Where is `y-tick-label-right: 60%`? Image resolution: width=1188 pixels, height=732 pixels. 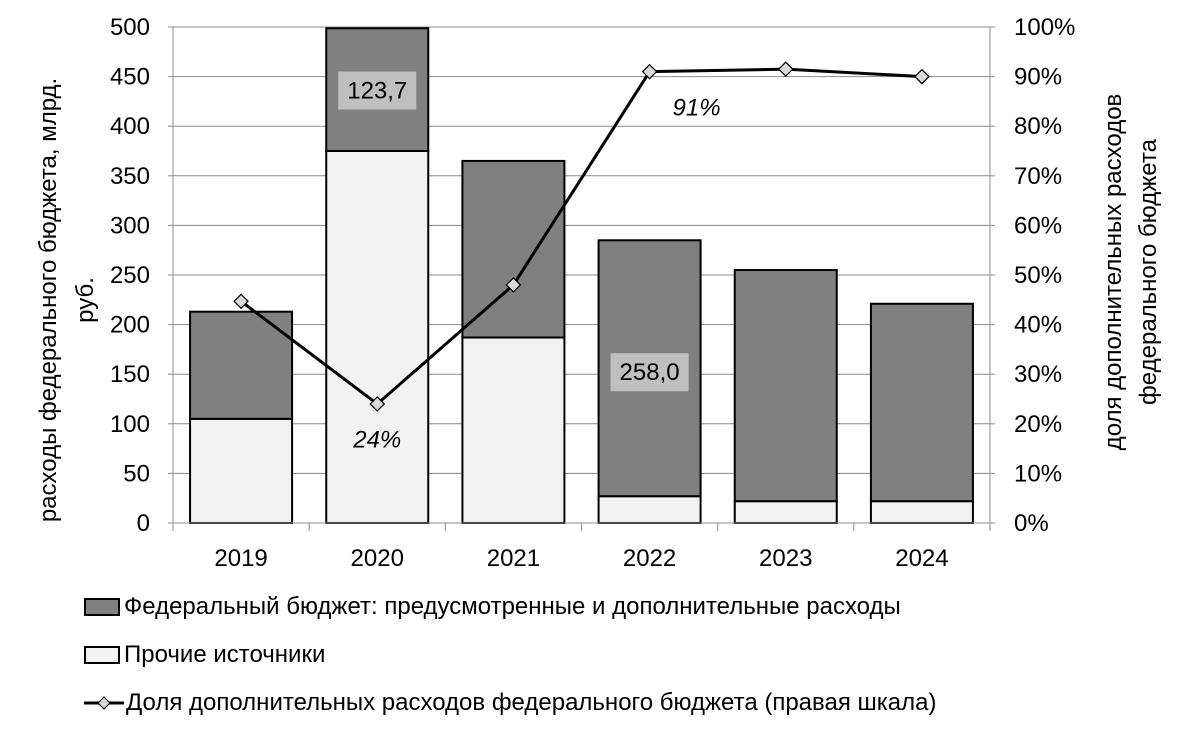 y-tick-label-right: 60% is located at coordinates (1038, 225).